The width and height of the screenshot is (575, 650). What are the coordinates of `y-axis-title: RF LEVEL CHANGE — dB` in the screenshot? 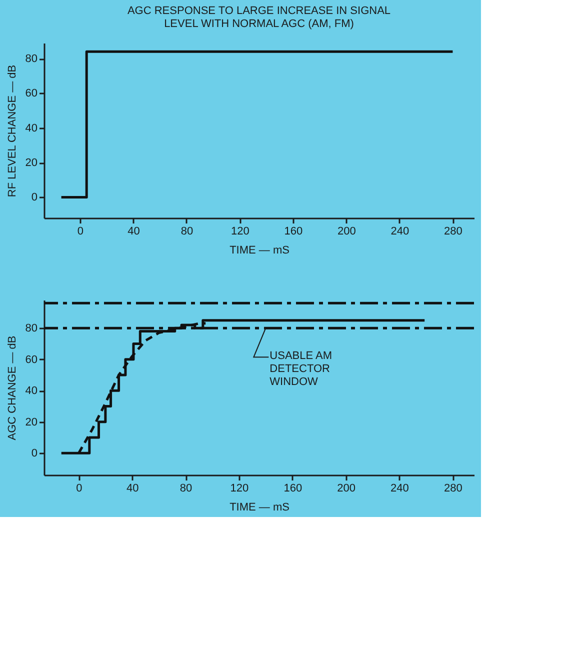 It's located at (12, 131).